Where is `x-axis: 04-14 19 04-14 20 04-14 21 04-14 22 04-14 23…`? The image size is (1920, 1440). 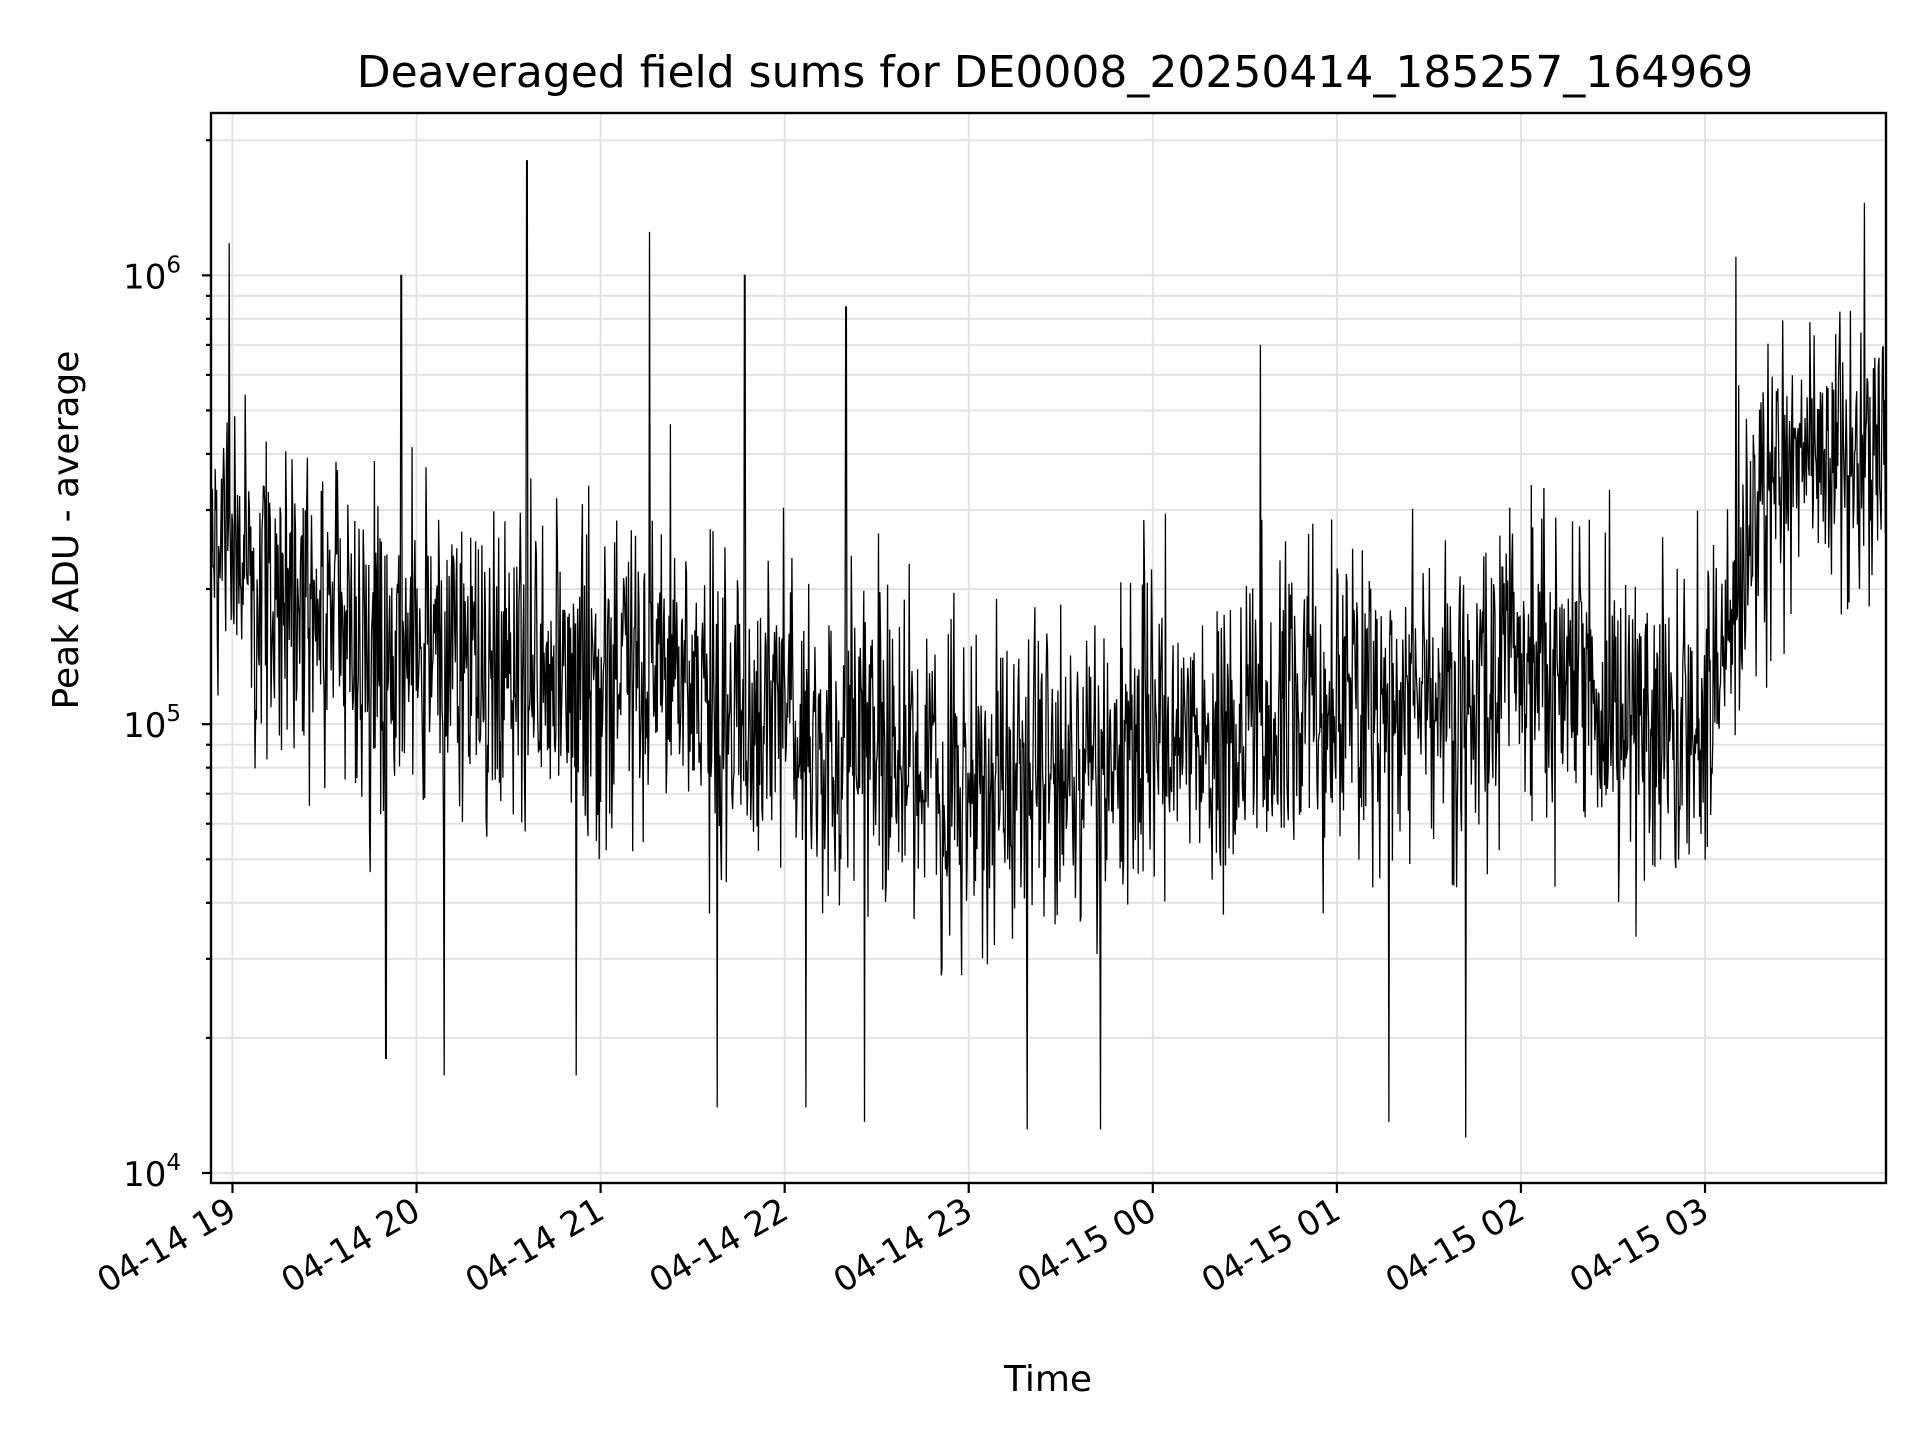 x-axis: 04-14 19 04-14 20 04-14 21 04-14 22 04-14 23… is located at coordinates (903, 1242).